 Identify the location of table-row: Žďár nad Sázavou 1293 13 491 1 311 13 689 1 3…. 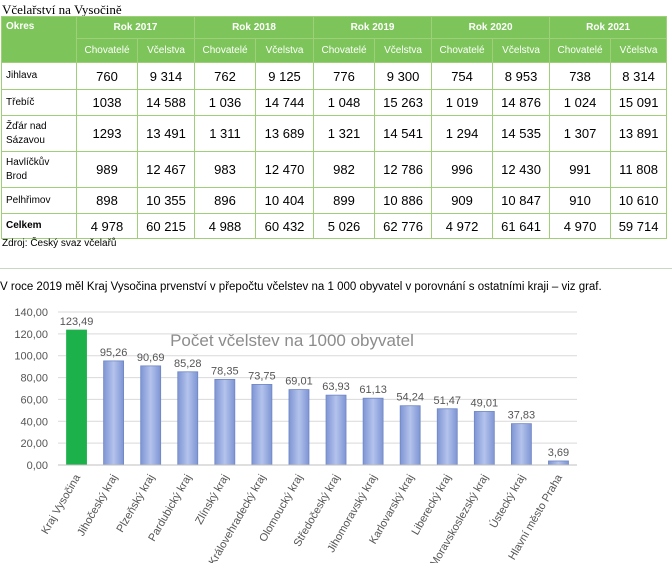
(334, 133).